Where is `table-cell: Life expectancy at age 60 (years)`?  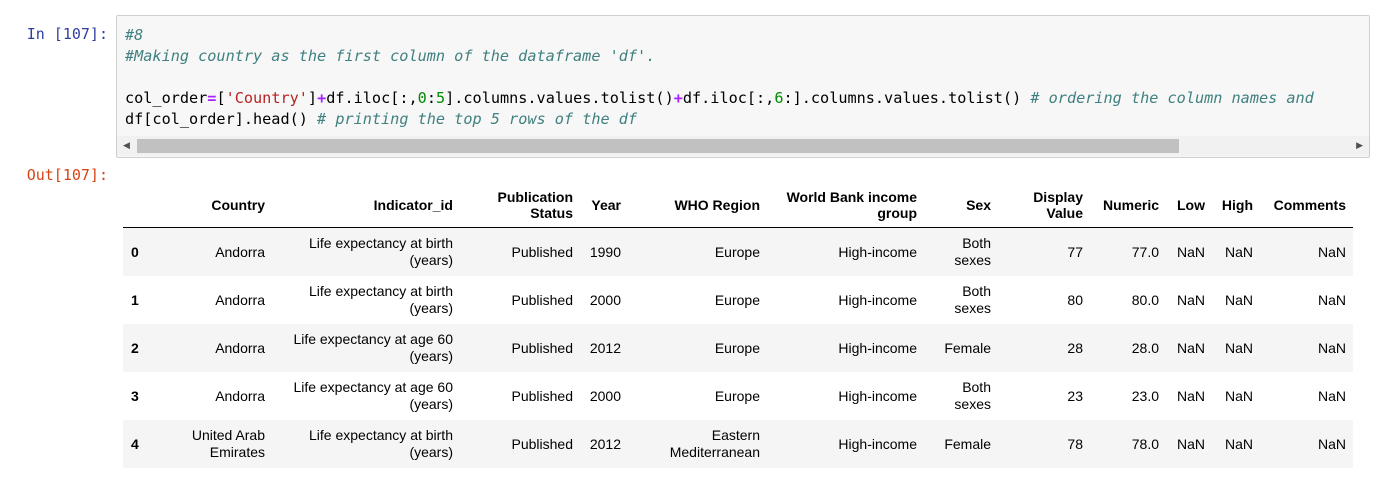
table-cell: Life expectancy at age 60 (years) is located at coordinates (373, 347).